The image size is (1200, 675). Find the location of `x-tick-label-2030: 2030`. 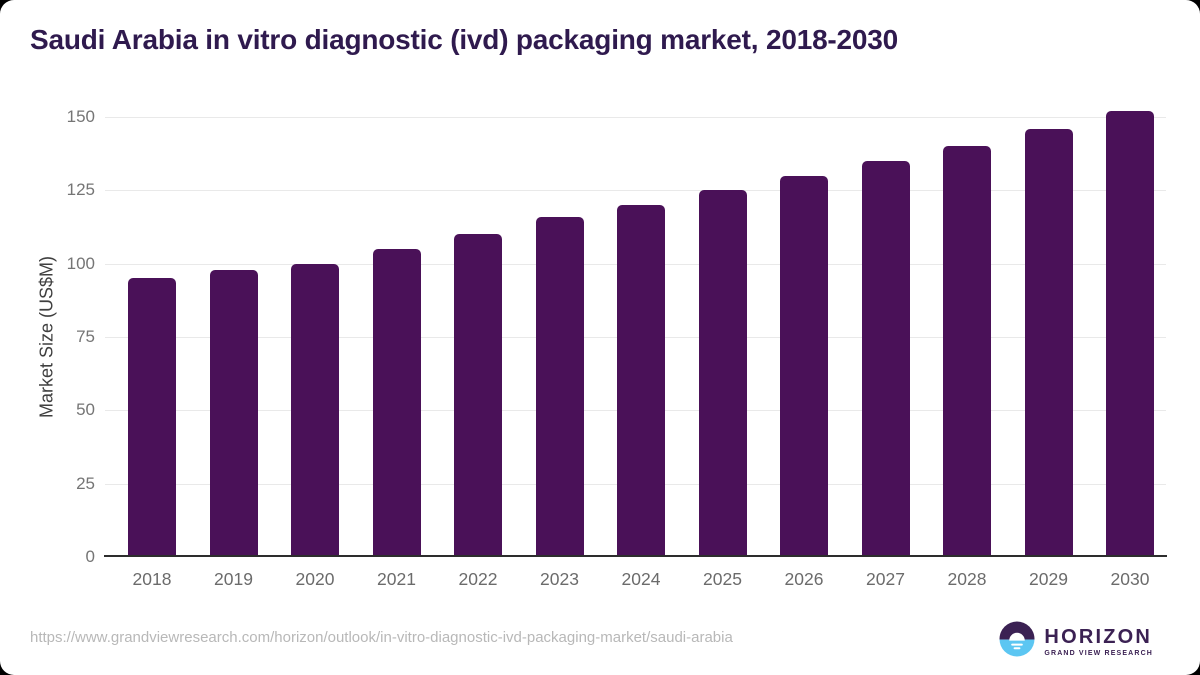

x-tick-label-2030: 2030 is located at coordinates (1130, 579).